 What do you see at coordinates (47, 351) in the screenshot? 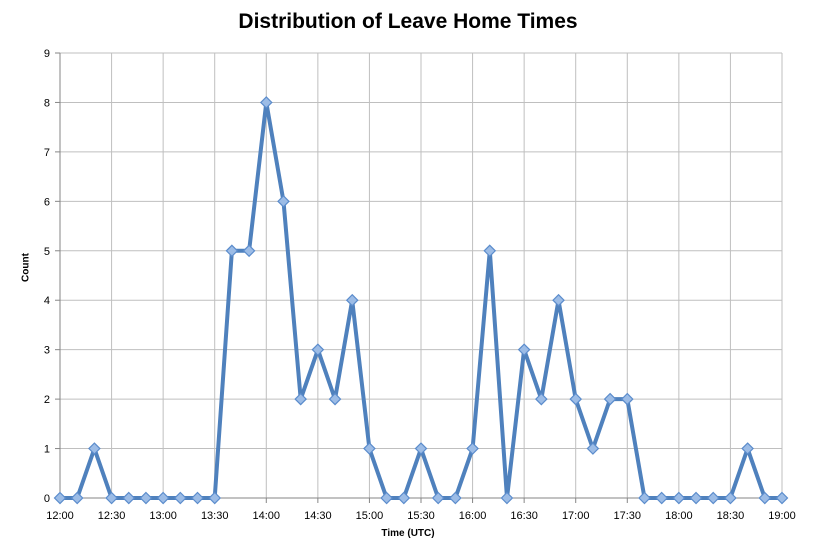
I see `y-tick-label: 3` at bounding box center [47, 351].